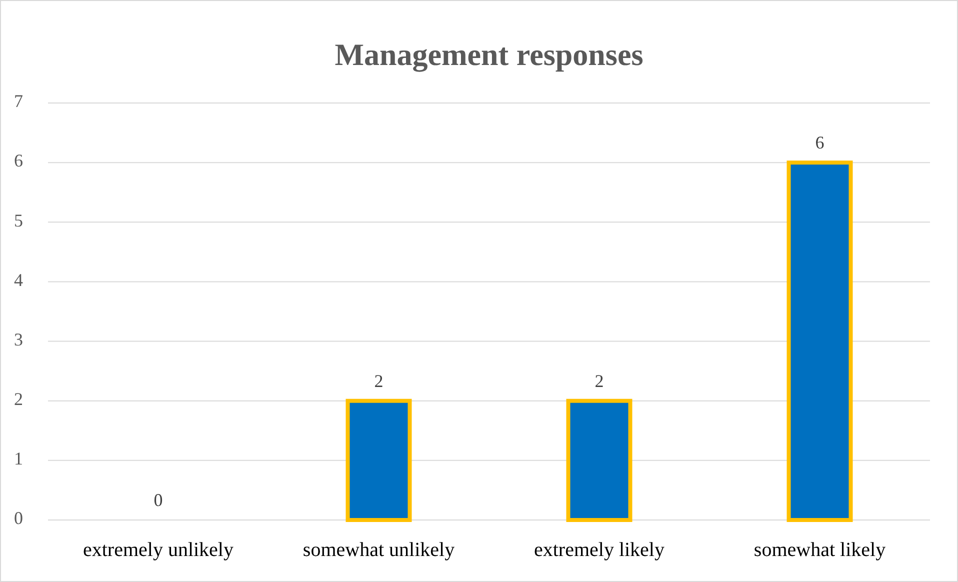  What do you see at coordinates (18, 101) in the screenshot?
I see `y-tick-label: 7` at bounding box center [18, 101].